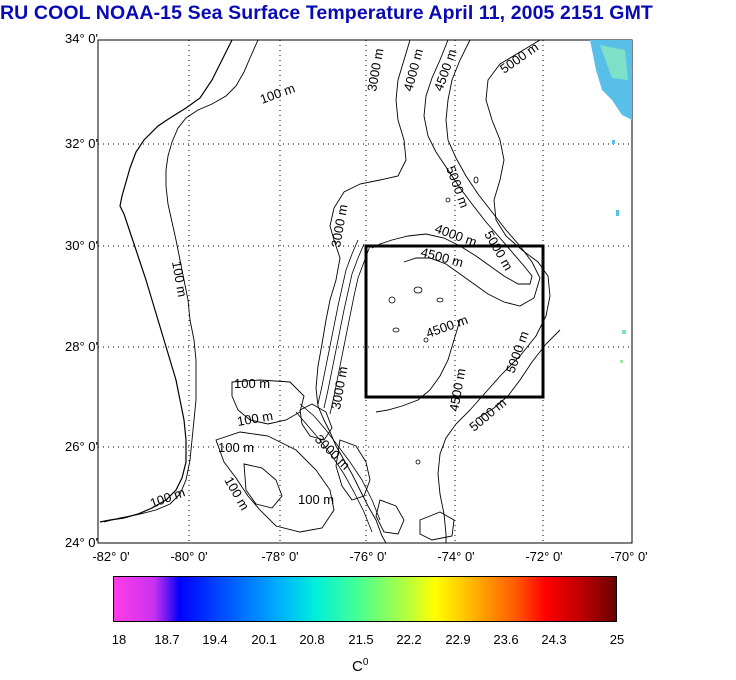  I want to click on isobath-4000m, so click(452, 162).